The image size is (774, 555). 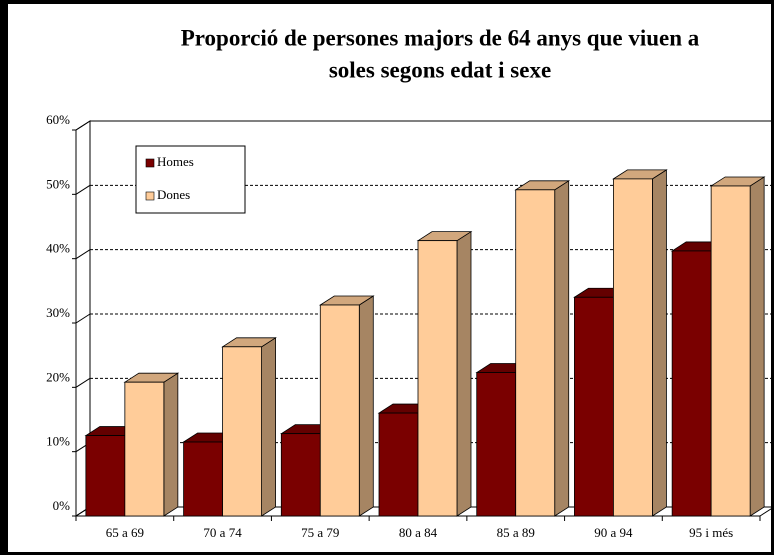 I want to click on x-tick-label: 70 a 74, so click(x=222, y=532).